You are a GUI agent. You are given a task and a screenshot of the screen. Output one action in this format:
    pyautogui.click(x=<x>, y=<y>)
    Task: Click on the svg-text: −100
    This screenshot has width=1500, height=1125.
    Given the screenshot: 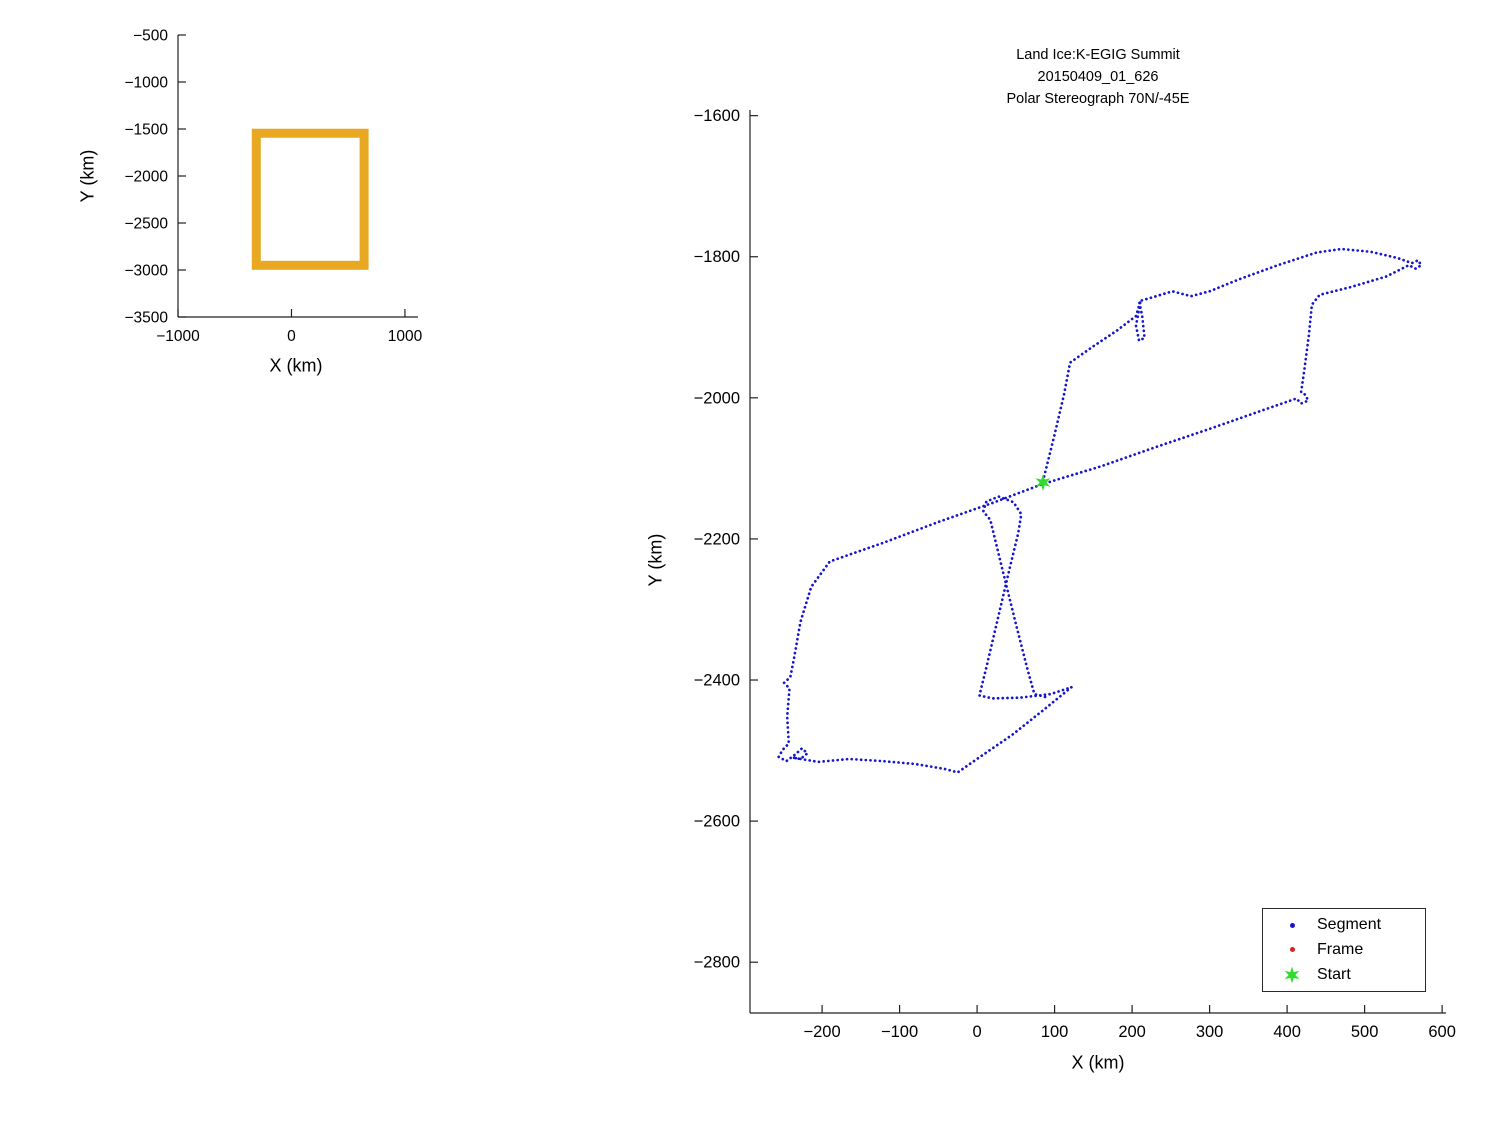 What is the action you would take?
    pyautogui.click(x=899, y=1032)
    